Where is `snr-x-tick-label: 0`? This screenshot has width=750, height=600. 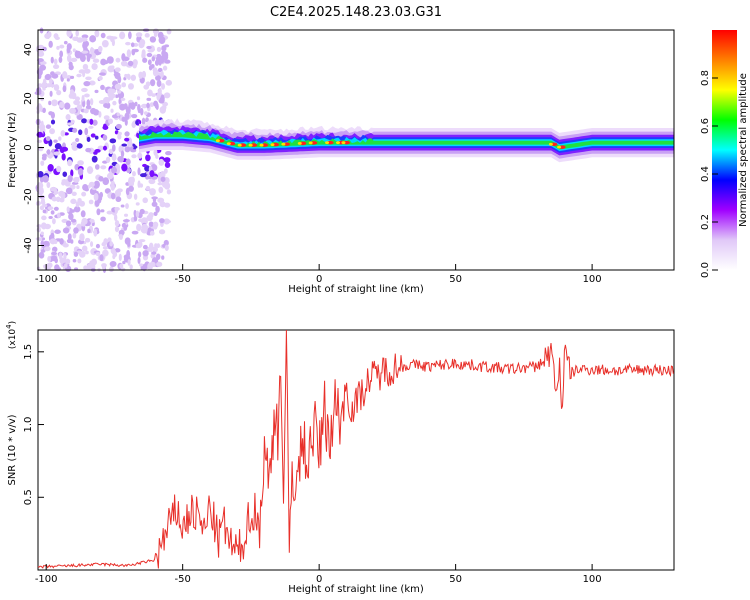 snr-x-tick-label: 0 is located at coordinates (319, 579).